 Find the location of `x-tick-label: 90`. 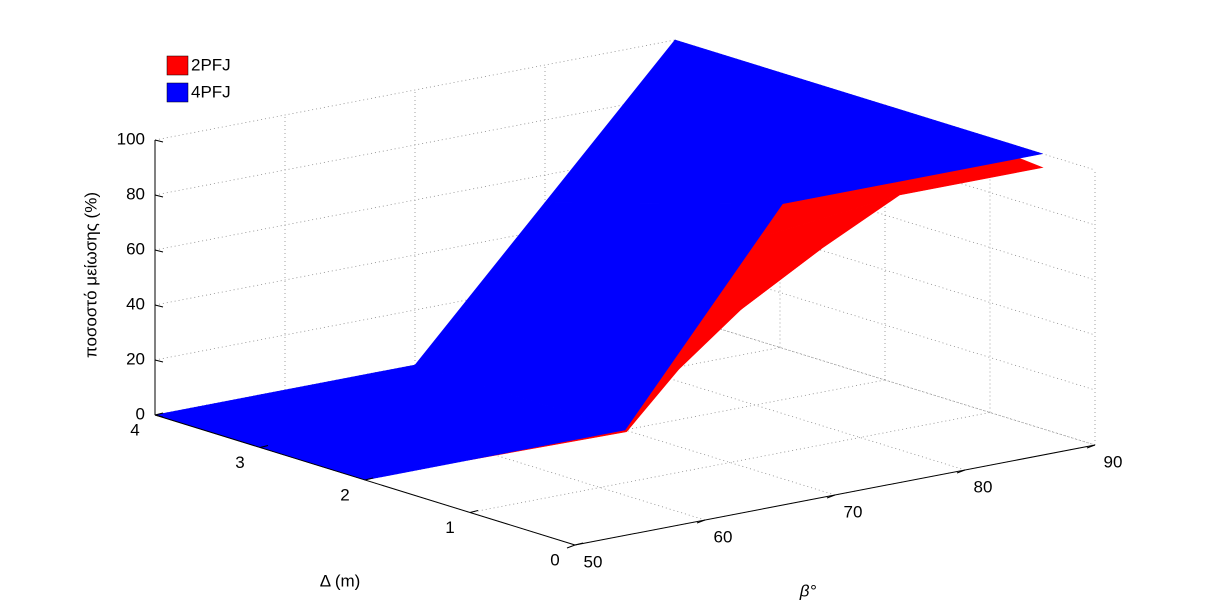

x-tick-label: 90 is located at coordinates (1113, 461).